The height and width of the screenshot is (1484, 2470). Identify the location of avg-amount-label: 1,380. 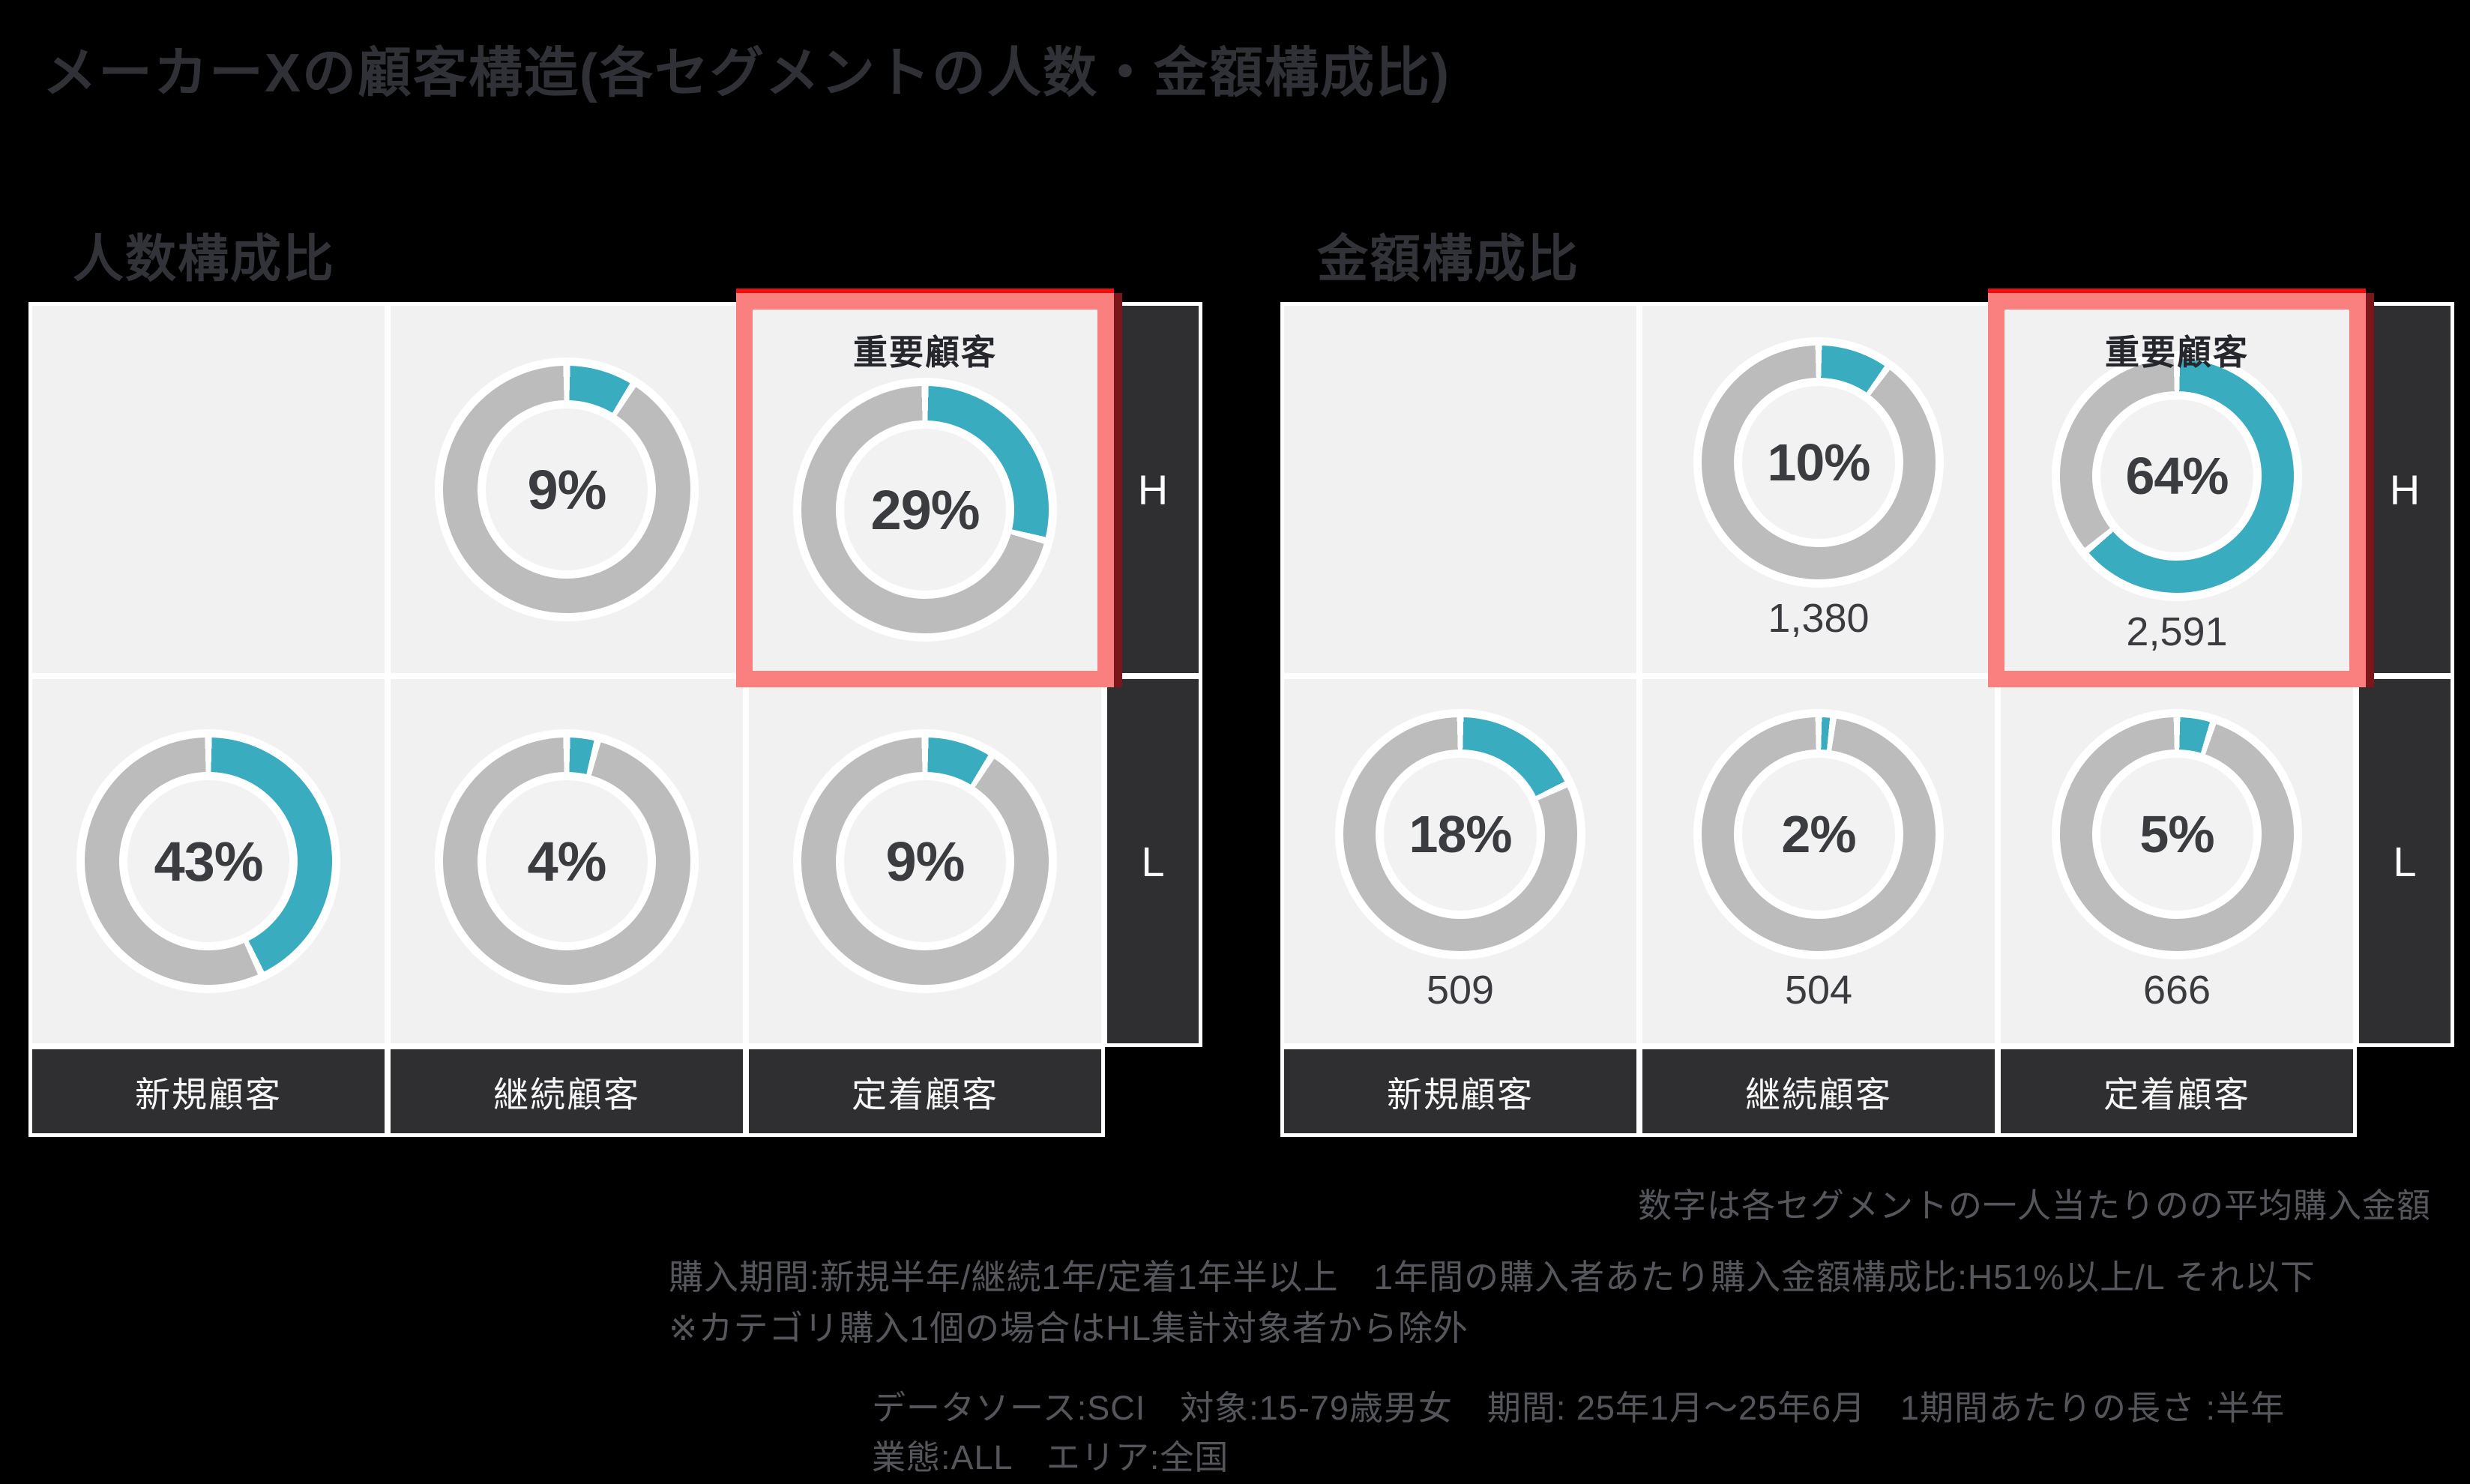
(1819, 619).